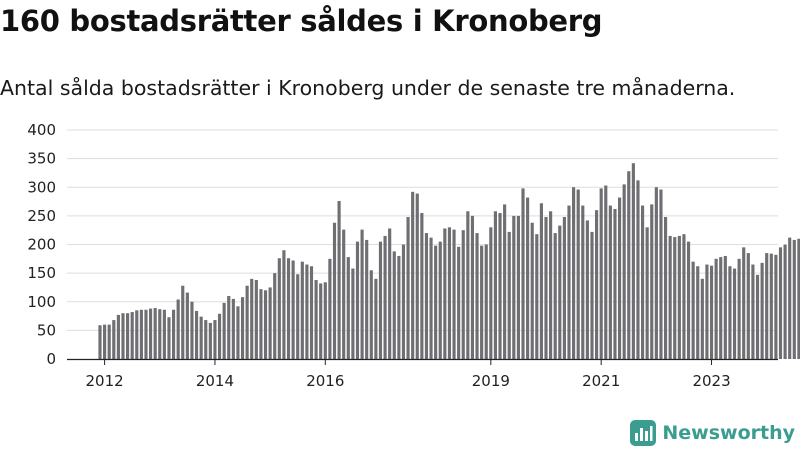 The image size is (800, 450). What do you see at coordinates (491, 381) in the screenshot?
I see `x-tick-label: 2019` at bounding box center [491, 381].